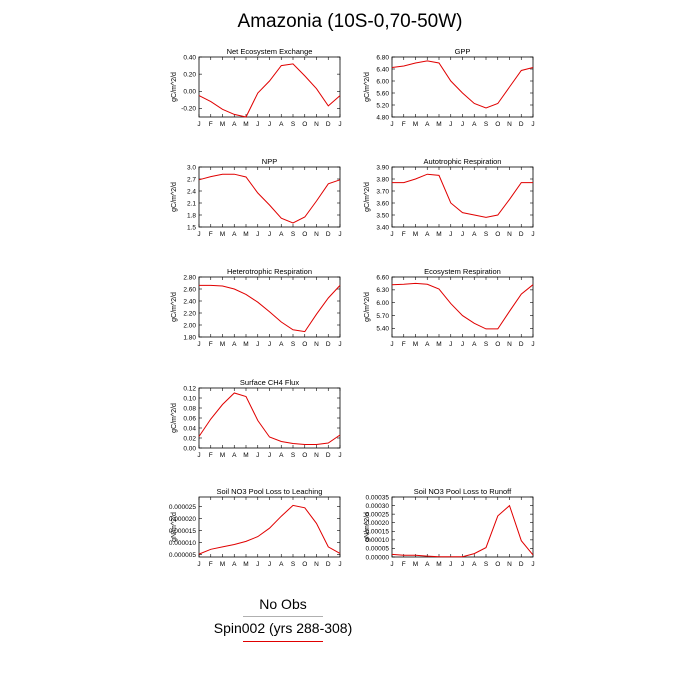 The height and width of the screenshot is (700, 700). What do you see at coordinates (462, 271) in the screenshot?
I see `panel-title-ecosystem-respiration: Ecosystem Respiration` at bounding box center [462, 271].